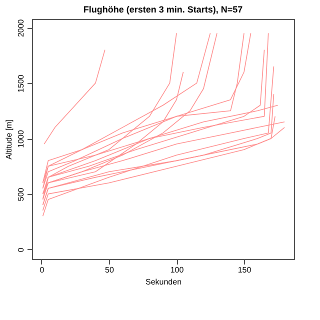  What do you see at coordinates (9, 139) in the screenshot?
I see `y-axis-title: Altitude [m]` at bounding box center [9, 139].